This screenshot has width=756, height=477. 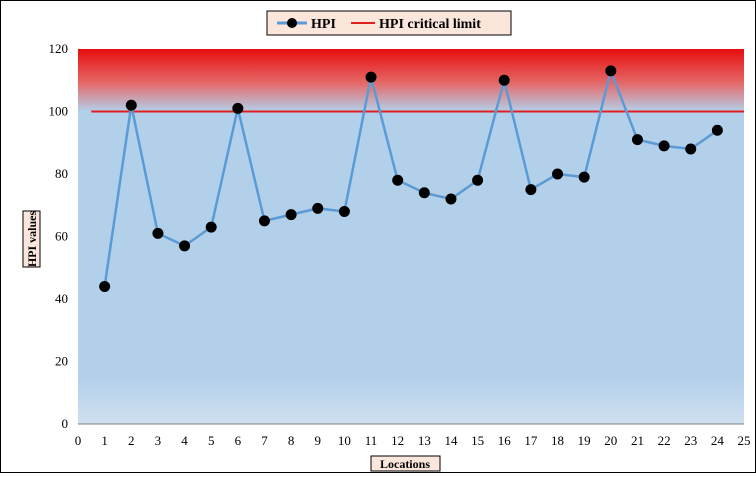 I want to click on x-tick-label: 7, so click(x=264, y=440).